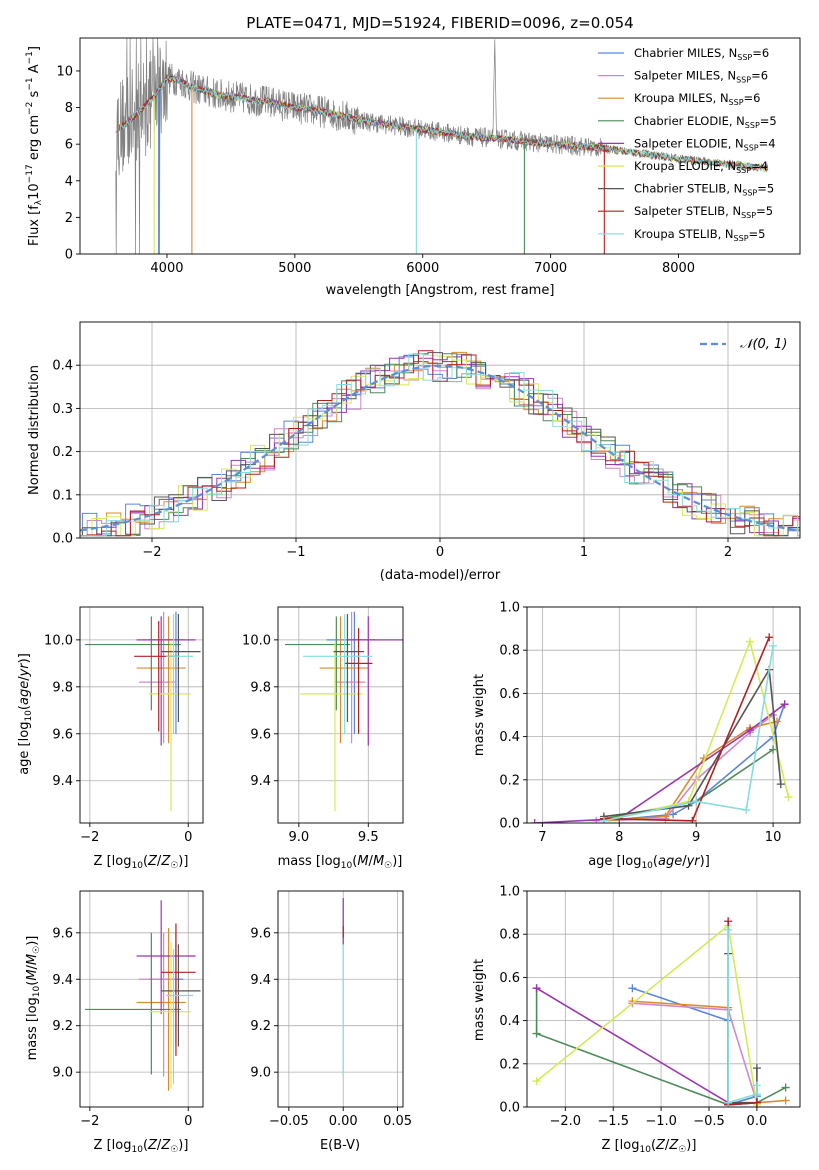 The height and width of the screenshot is (1170, 819). What do you see at coordinates (701, 77) in the screenshot?
I see `legend-entry: Salpeter MILES, NSSP=6` at bounding box center [701, 77].